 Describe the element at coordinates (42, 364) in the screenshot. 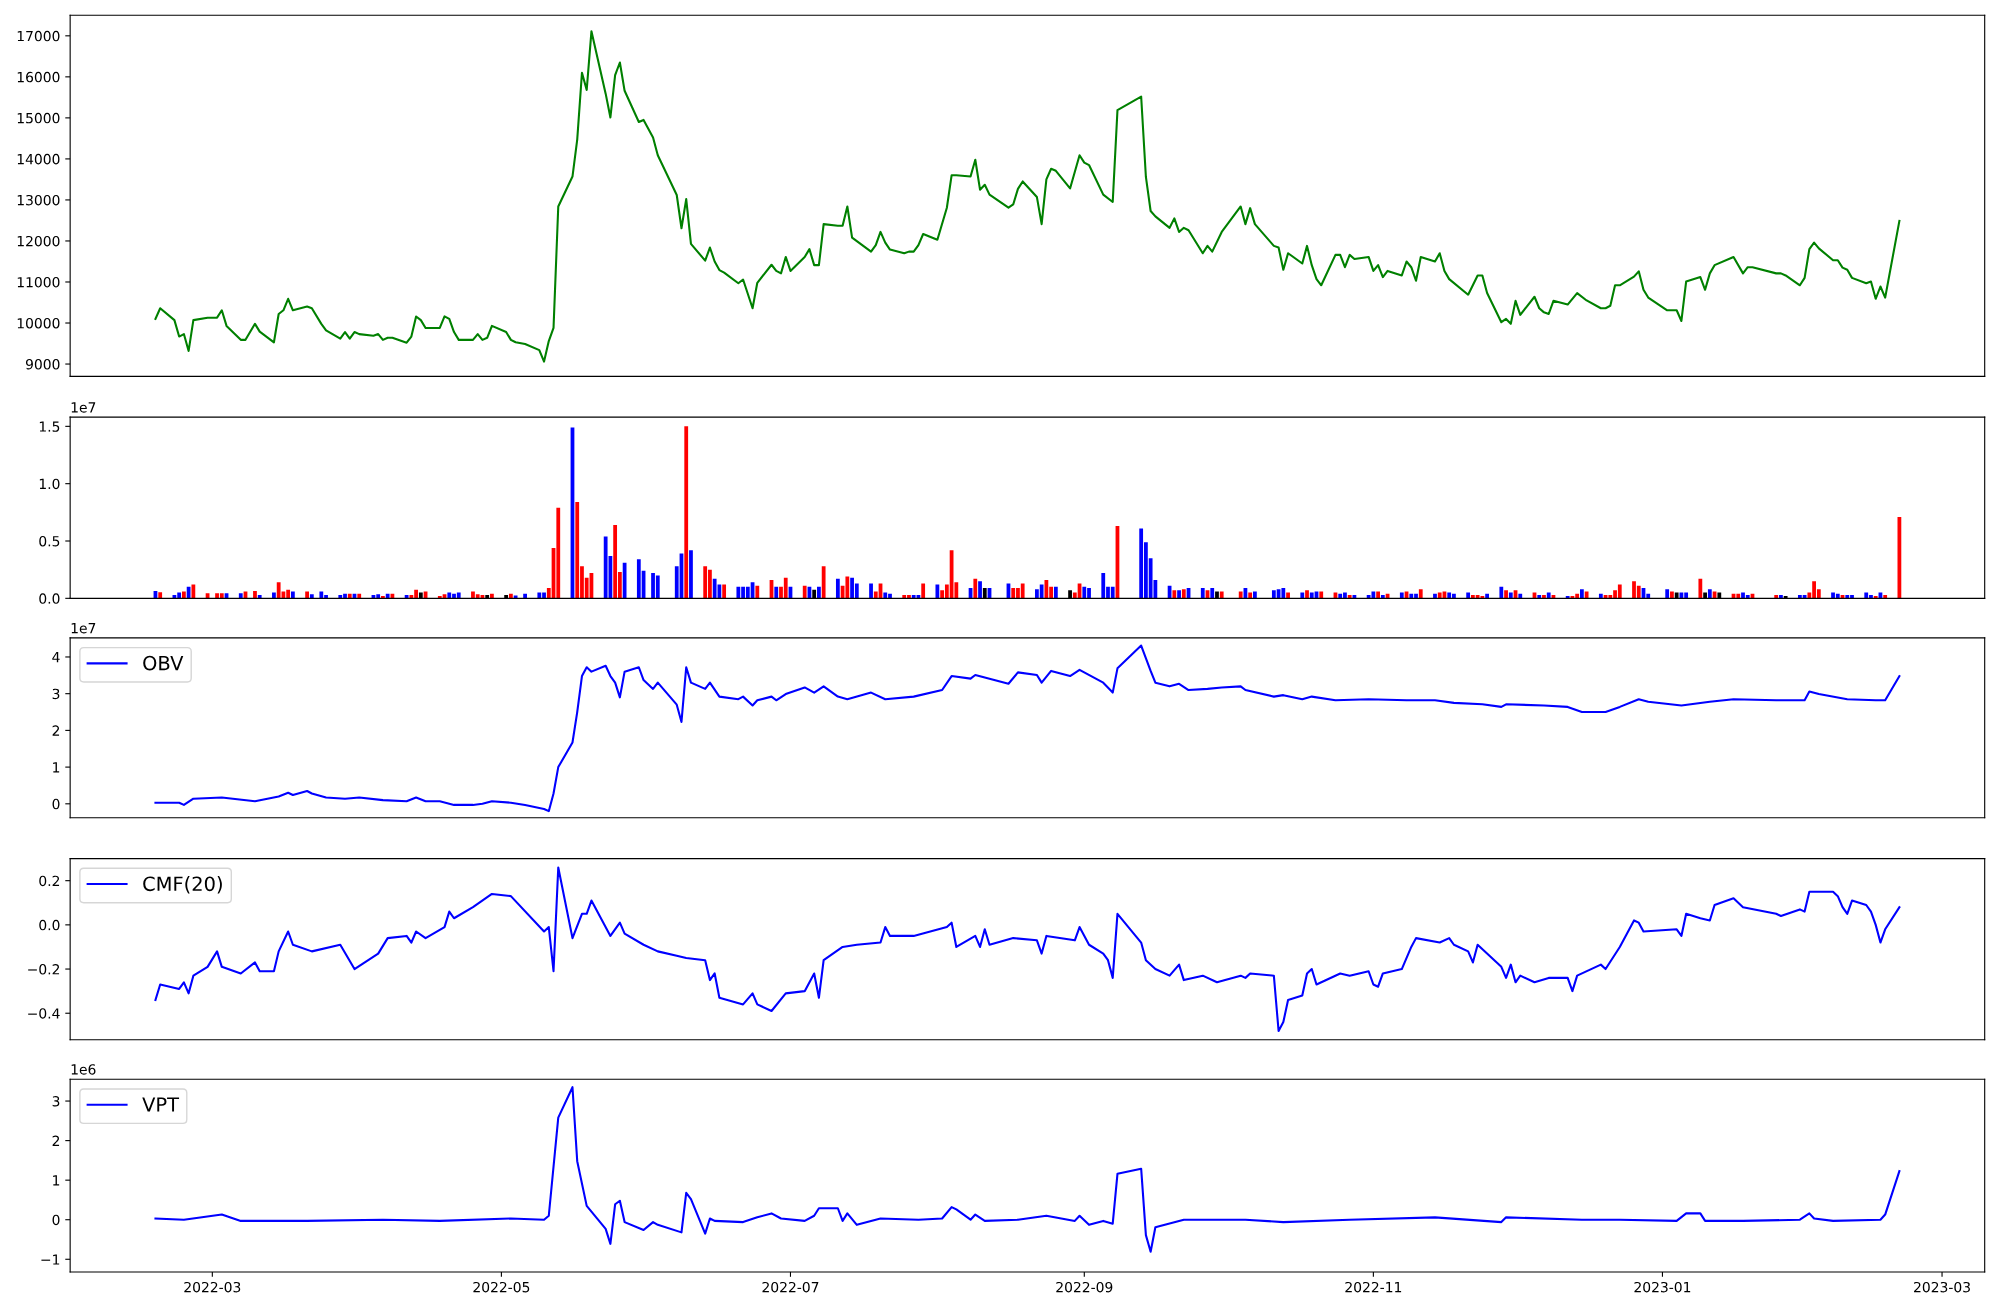

I see `y-tick-label: 9000` at that location.